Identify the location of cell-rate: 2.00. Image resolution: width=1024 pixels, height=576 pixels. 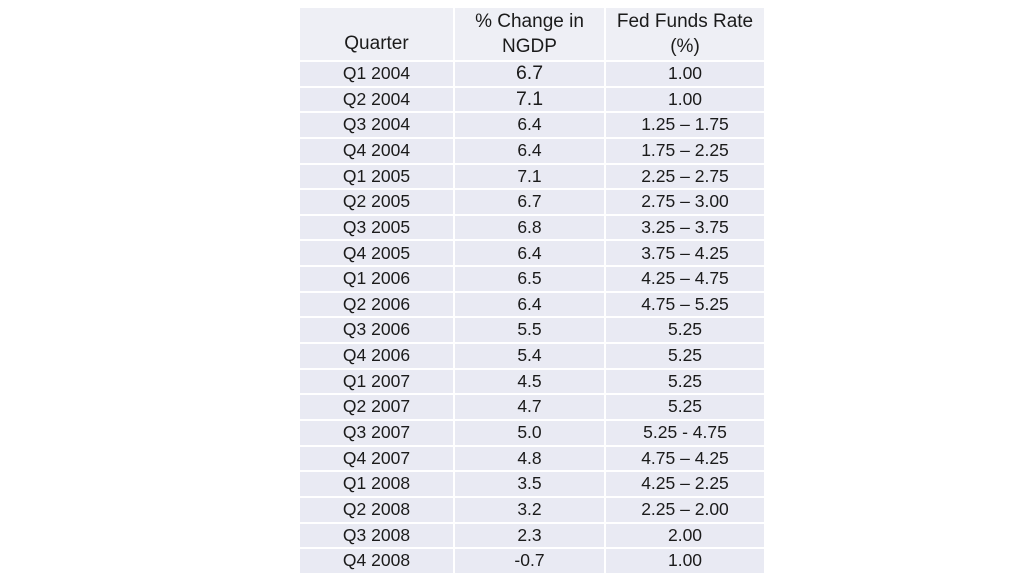
(685, 535).